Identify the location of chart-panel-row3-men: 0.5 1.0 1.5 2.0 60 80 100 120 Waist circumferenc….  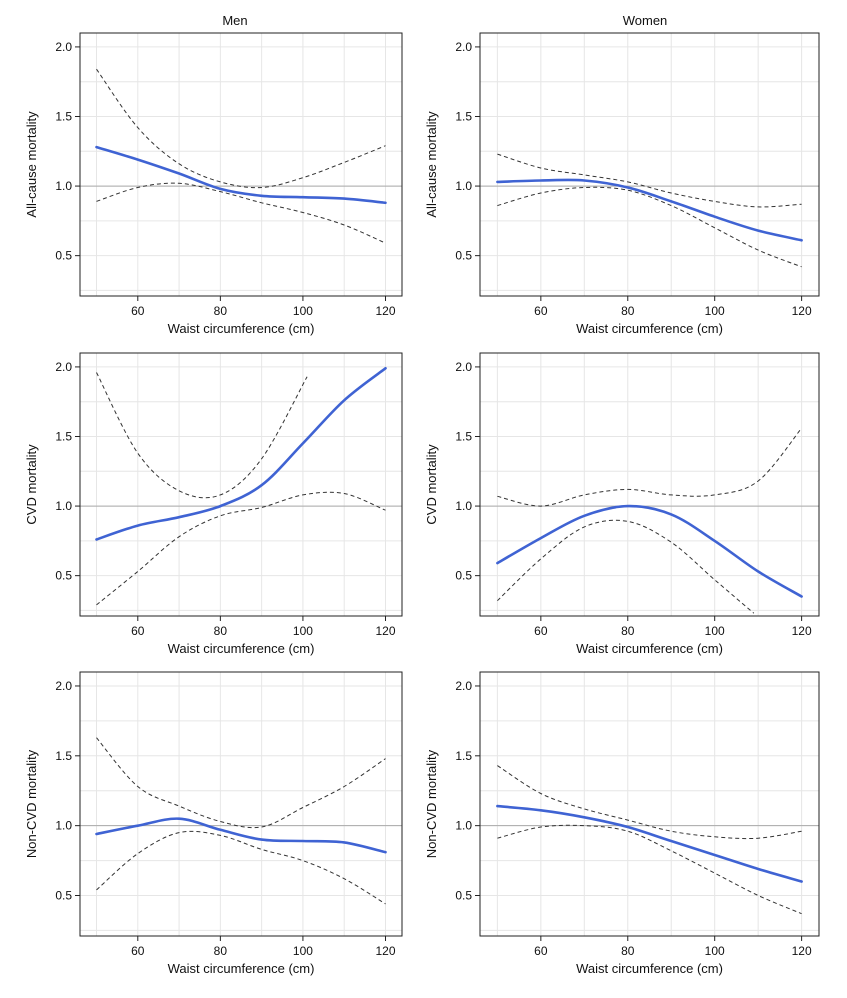
(213, 823).